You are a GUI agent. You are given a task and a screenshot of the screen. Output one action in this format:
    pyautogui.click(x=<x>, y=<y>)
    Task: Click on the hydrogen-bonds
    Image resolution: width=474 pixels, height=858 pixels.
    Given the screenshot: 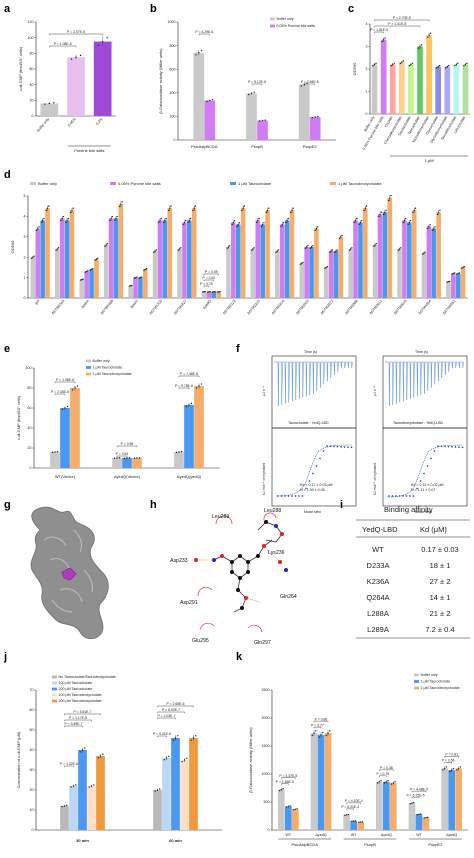 What is the action you would take?
    pyautogui.click(x=239, y=574)
    